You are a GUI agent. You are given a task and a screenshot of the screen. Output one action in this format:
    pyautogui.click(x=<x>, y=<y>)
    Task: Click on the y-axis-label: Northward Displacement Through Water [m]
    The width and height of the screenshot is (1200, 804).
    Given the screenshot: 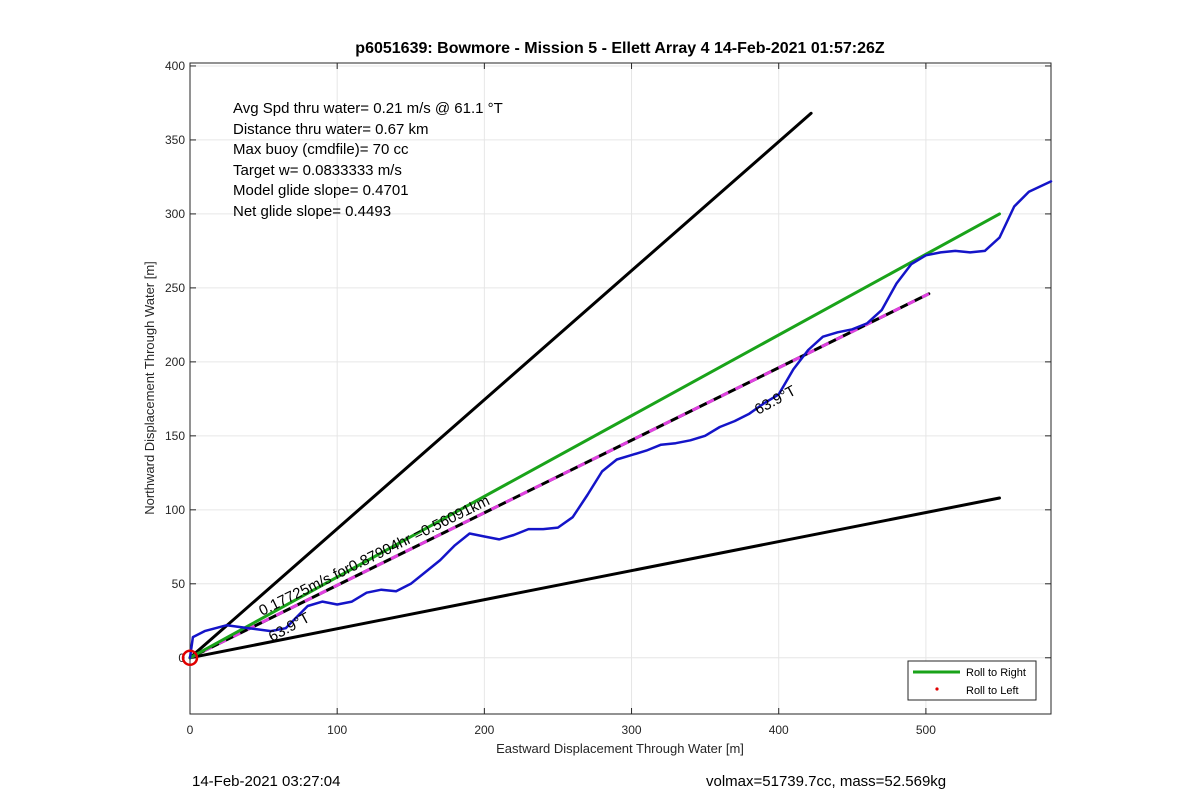 What is the action you would take?
    pyautogui.click(x=149, y=388)
    